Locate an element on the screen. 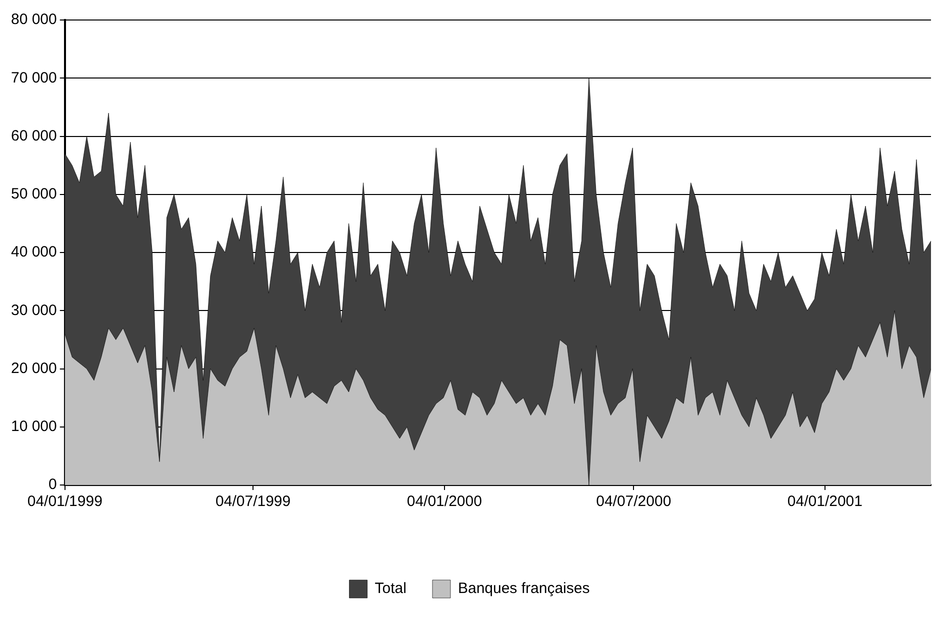 This screenshot has width=941, height=617. y-tick-label: 60 000 is located at coordinates (33, 135).